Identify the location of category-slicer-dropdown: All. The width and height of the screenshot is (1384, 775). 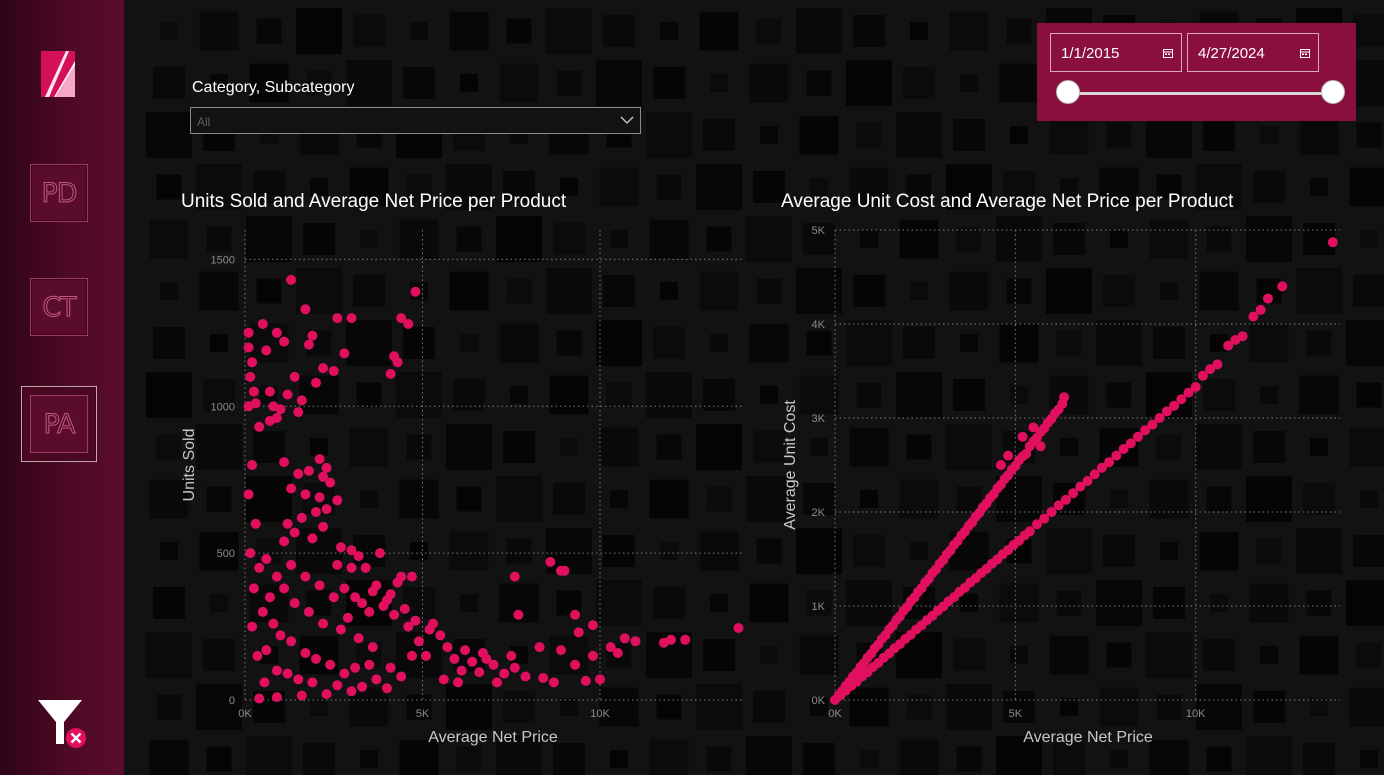
(415, 120).